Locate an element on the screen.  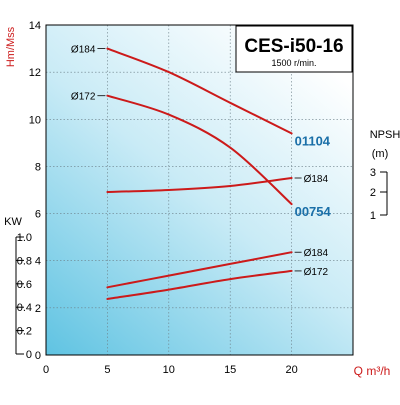
npsh-curve is located at coordinates (199, 185).